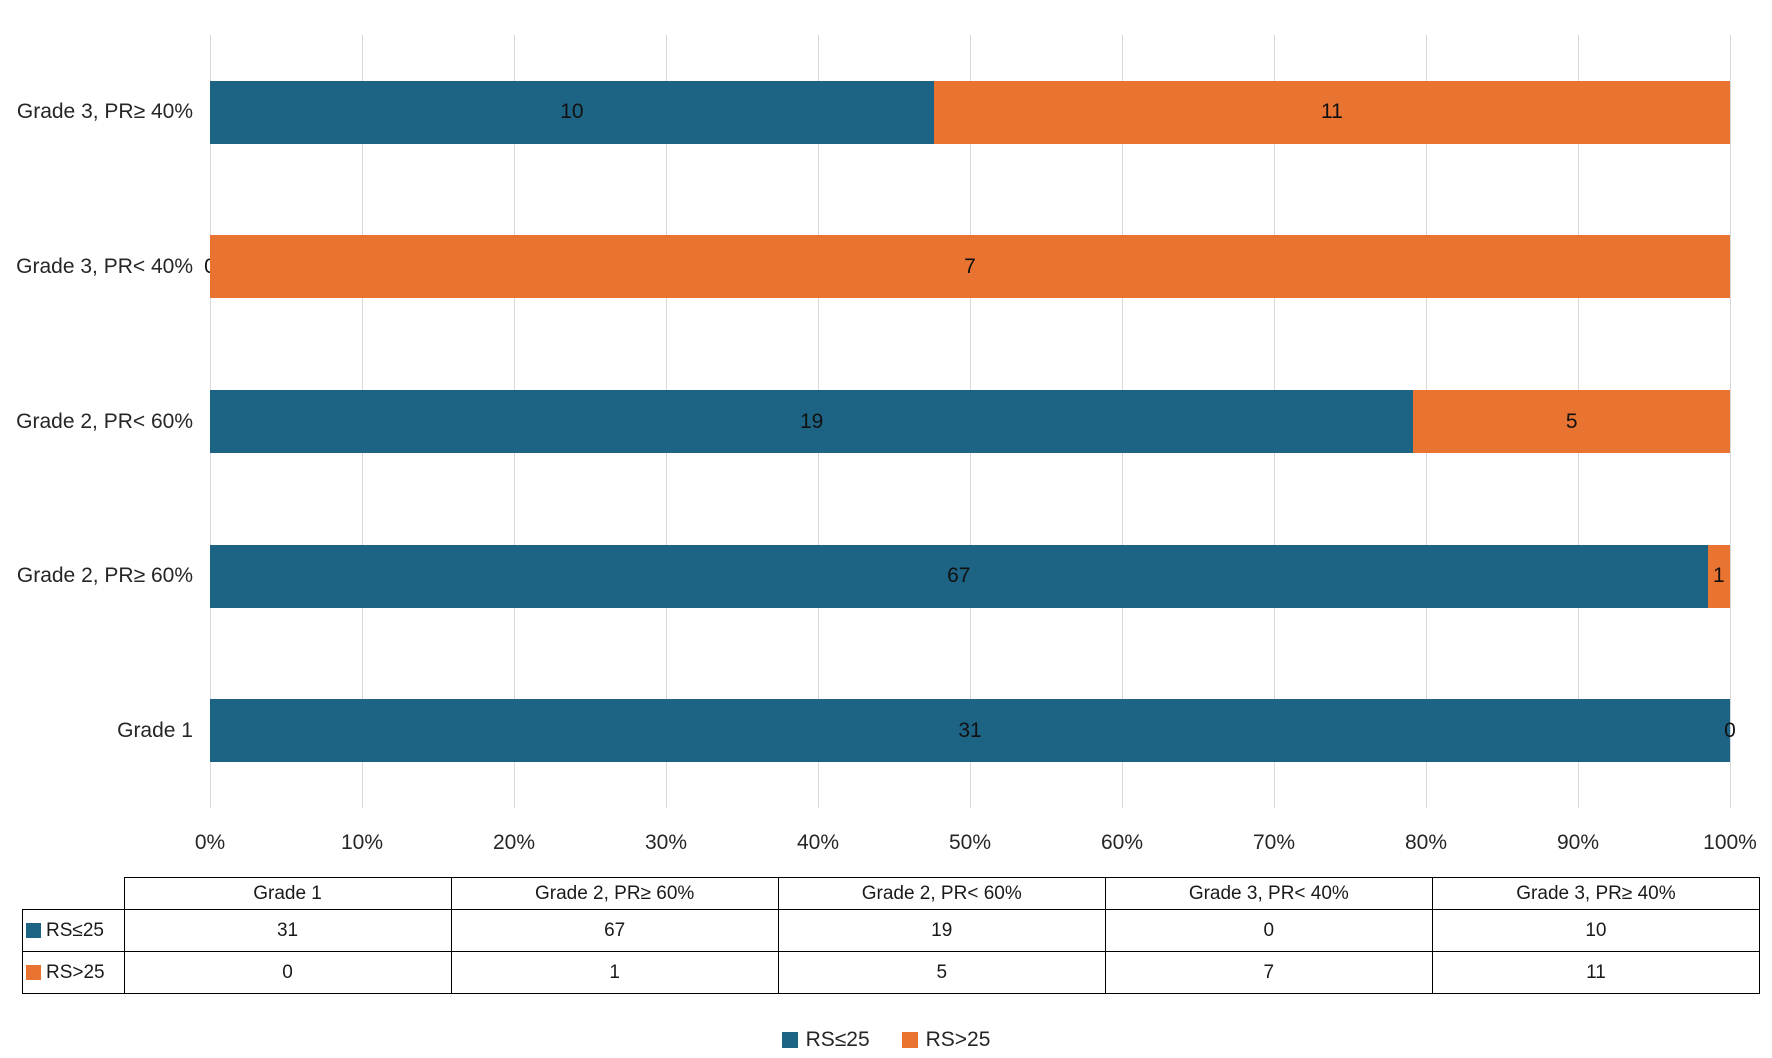 The width and height of the screenshot is (1772, 1058). I want to click on table-header-cell: Grade 3, PR< 40%, so click(1268, 893).